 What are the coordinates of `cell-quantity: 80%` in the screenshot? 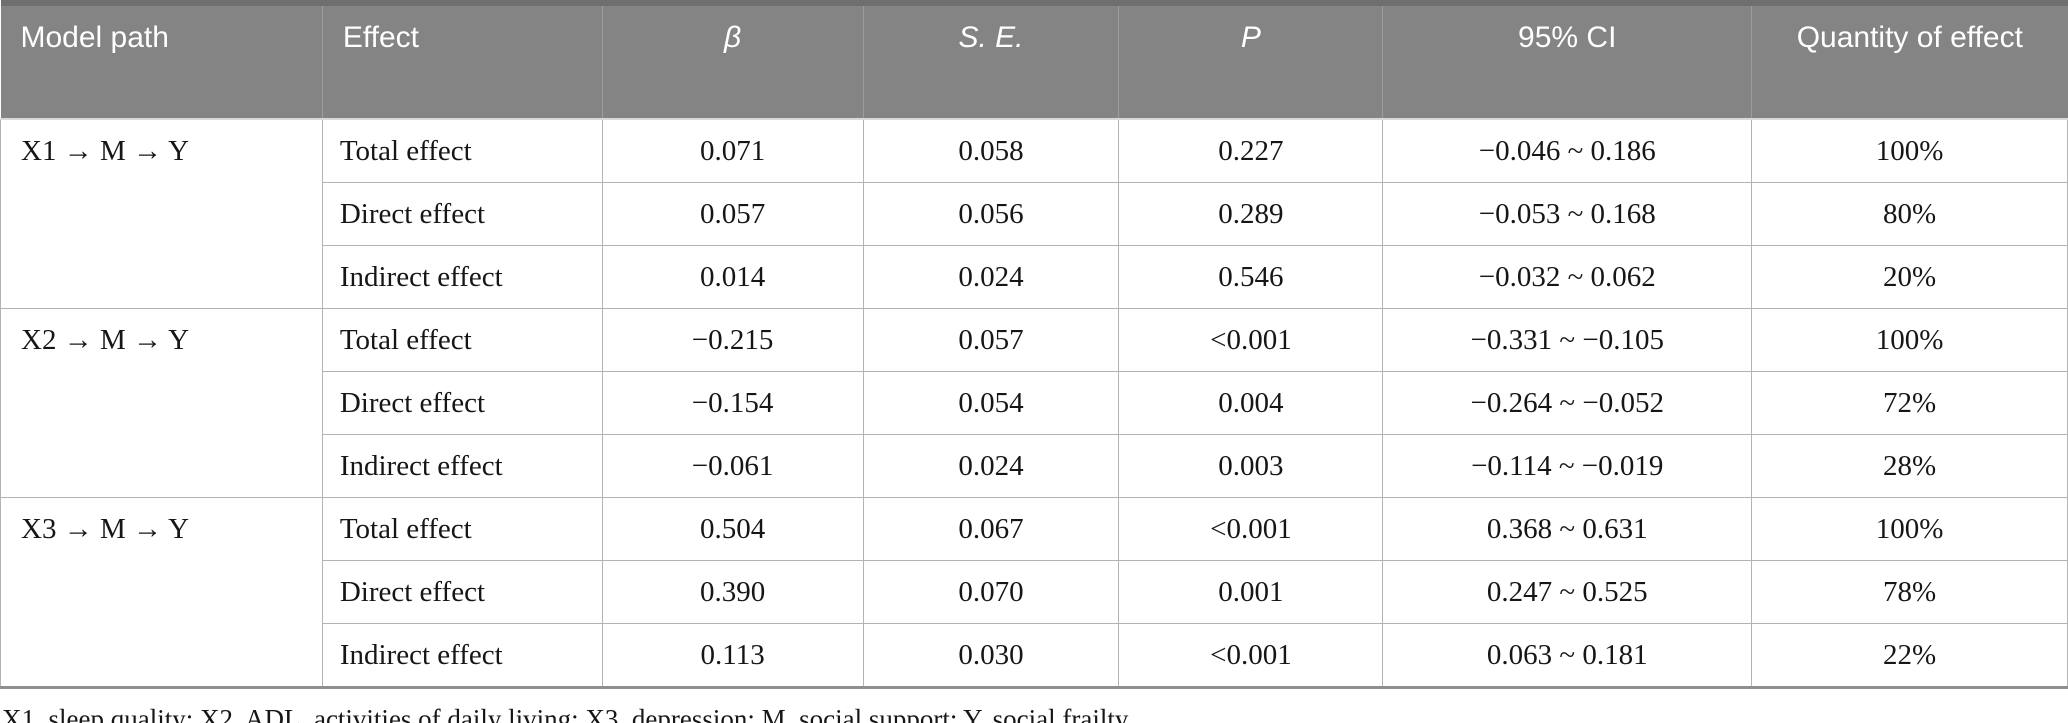 It's located at (1909, 214).